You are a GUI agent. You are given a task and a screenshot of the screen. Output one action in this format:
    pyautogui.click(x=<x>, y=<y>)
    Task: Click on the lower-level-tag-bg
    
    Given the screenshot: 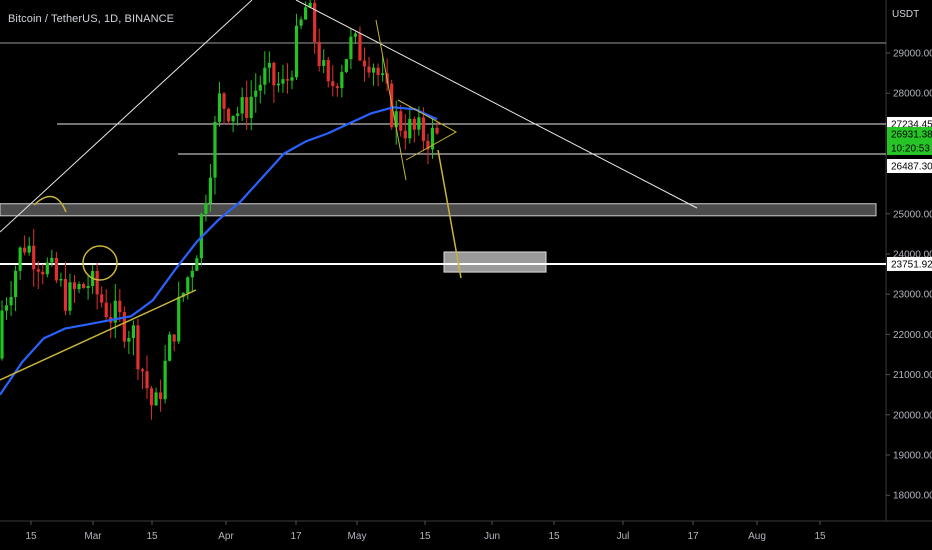 What is the action you would take?
    pyautogui.click(x=909, y=166)
    